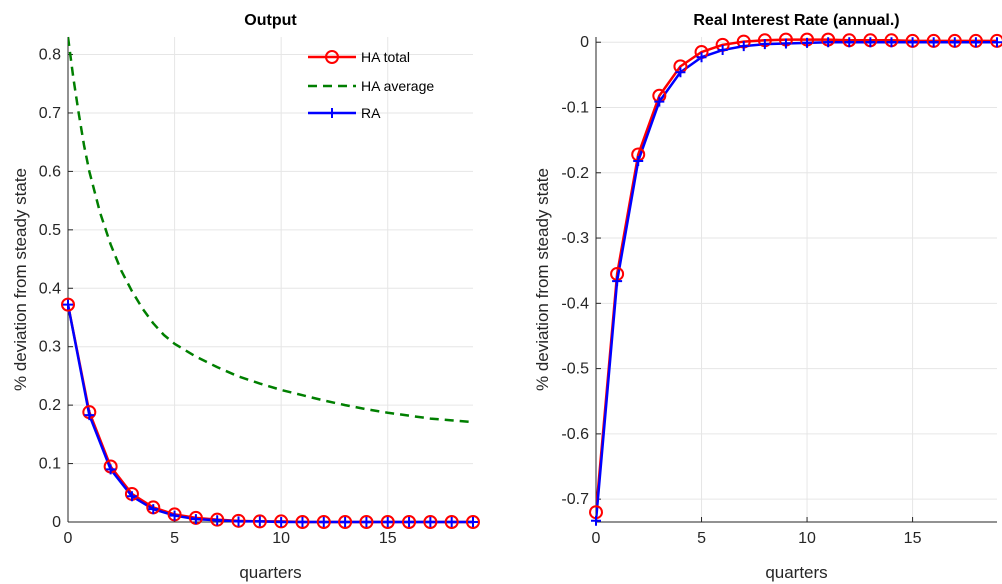  Describe the element at coordinates (575, 303) in the screenshot. I see `y-tick-label: -0.4` at that location.